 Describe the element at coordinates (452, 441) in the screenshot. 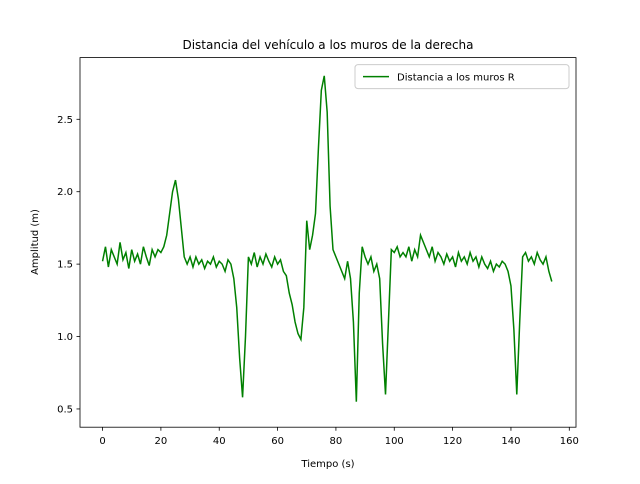

I see `x-tick-label: 120` at that location.